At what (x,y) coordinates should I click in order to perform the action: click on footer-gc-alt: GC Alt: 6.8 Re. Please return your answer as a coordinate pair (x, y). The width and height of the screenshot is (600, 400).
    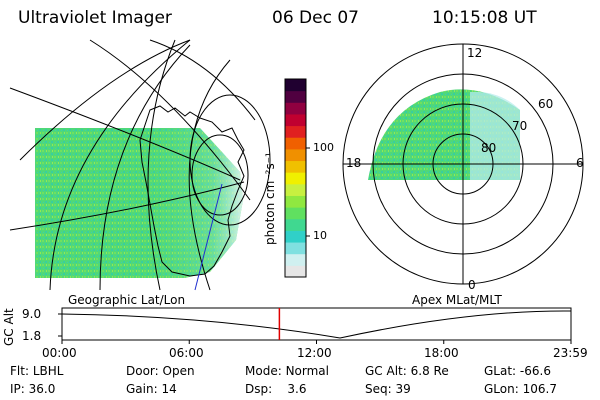
    Looking at the image, I should click on (407, 371).